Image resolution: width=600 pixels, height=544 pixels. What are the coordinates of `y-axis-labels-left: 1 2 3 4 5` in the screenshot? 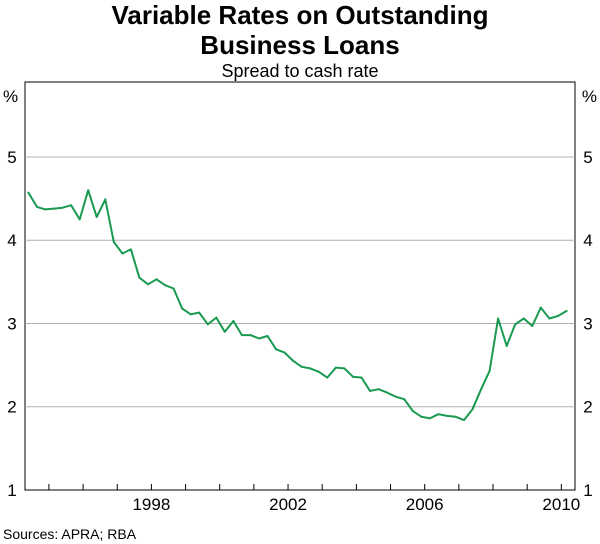 It's located at (11, 324).